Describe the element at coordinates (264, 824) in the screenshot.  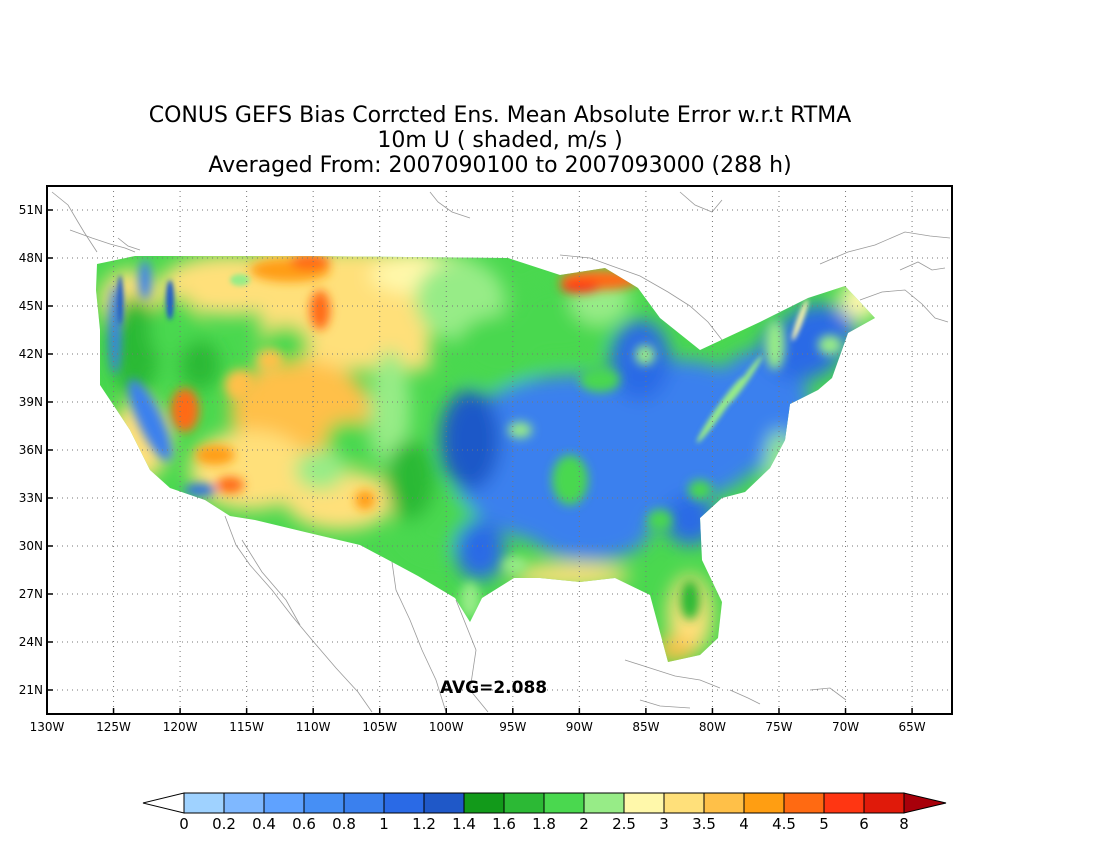
I see `colorbar-label: 0.4` at that location.